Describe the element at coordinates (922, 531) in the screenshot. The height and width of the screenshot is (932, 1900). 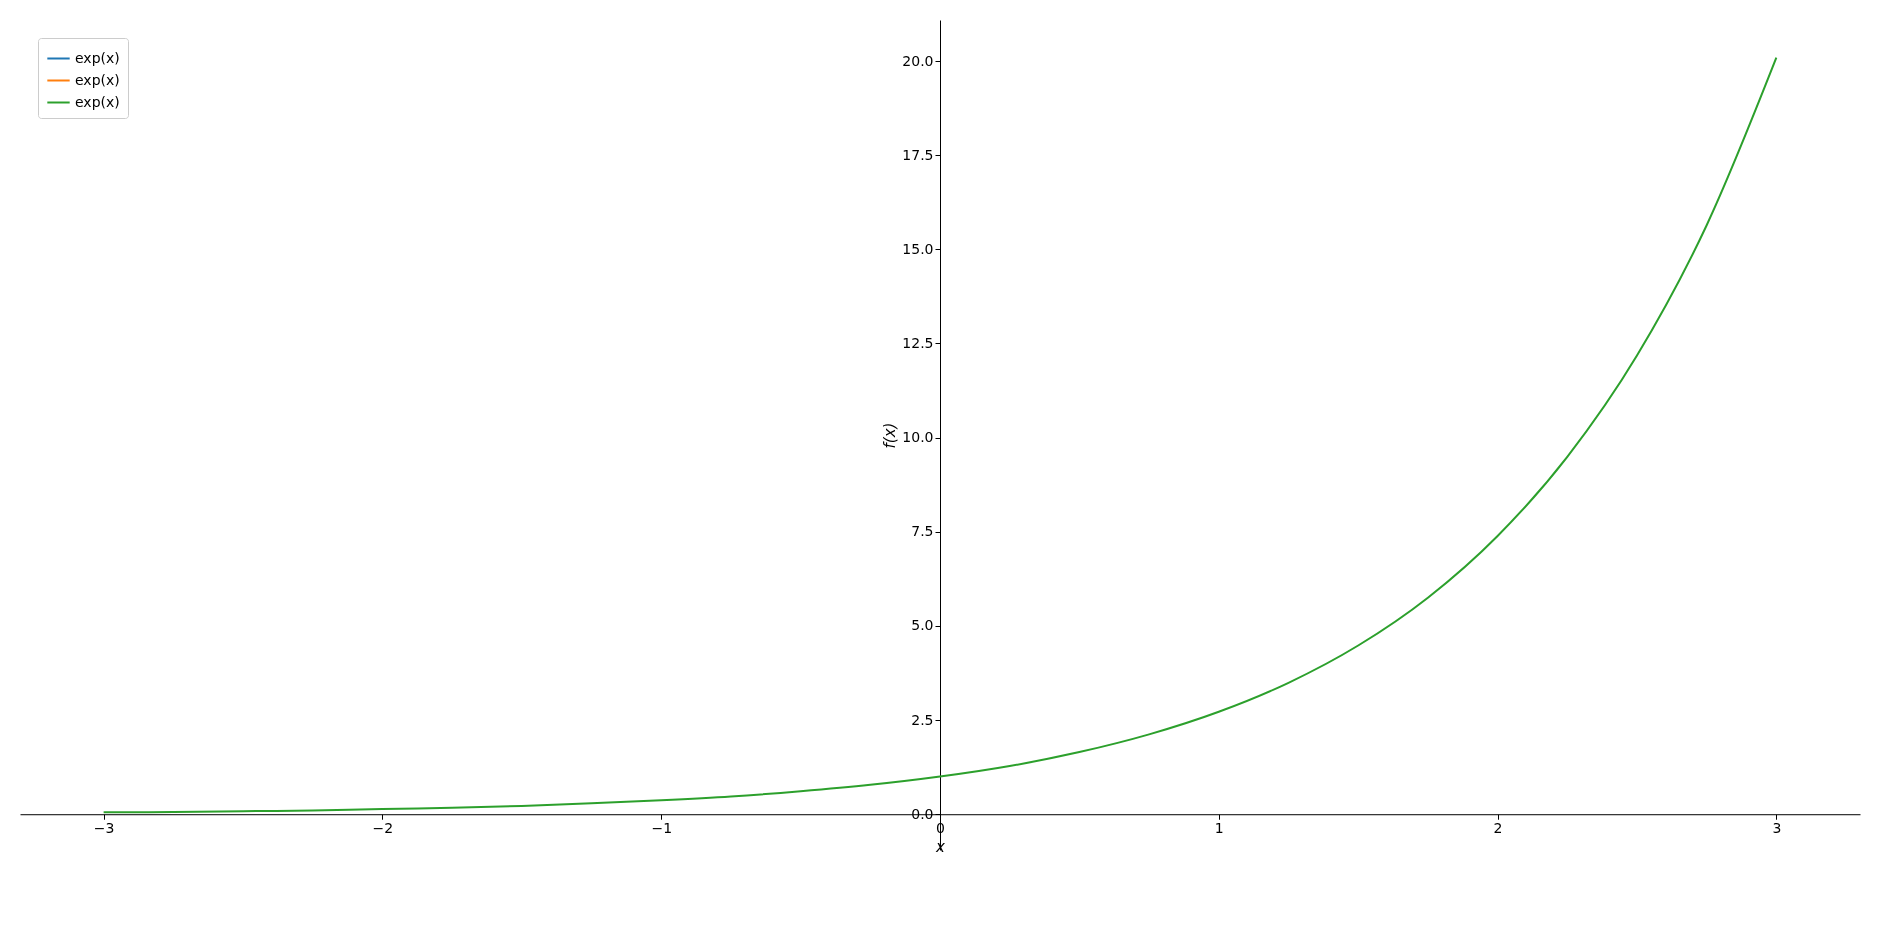
I see `y-tick-label: 7.5` at that location.